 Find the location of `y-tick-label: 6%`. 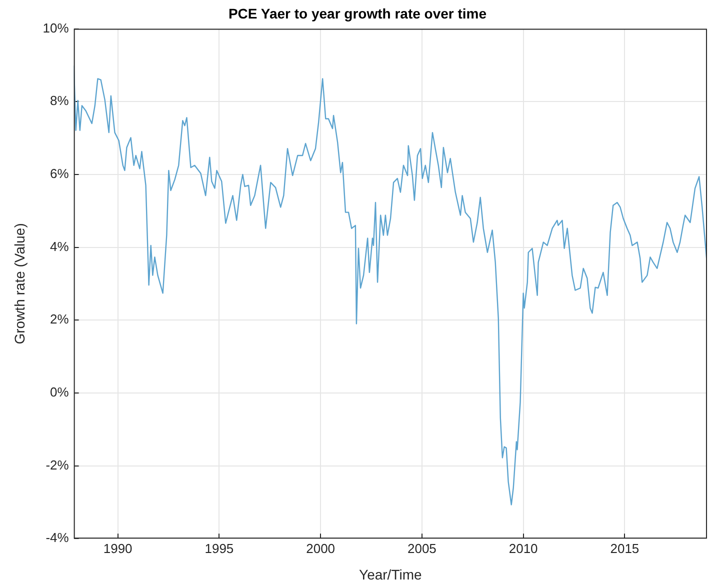

y-tick-label: 6% is located at coordinates (60, 174).